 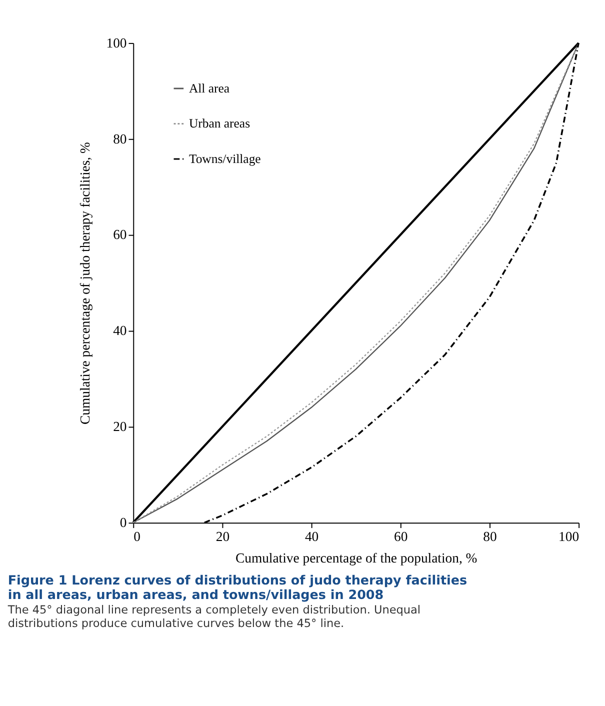 What do you see at coordinates (209, 88) in the screenshot?
I see `legend-label: All area` at bounding box center [209, 88].